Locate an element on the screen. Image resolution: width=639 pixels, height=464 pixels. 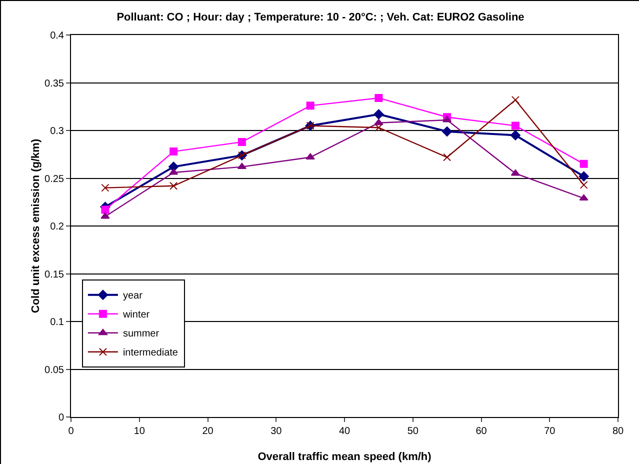
x-tick-label: 0 is located at coordinates (71, 431).